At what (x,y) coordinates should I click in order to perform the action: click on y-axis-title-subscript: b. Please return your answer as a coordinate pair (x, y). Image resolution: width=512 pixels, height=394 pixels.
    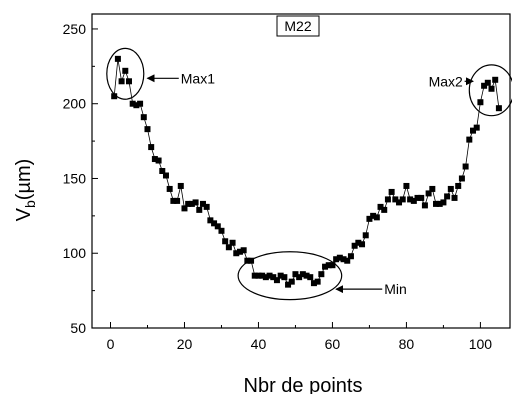
    Looking at the image, I should click on (30, 204).